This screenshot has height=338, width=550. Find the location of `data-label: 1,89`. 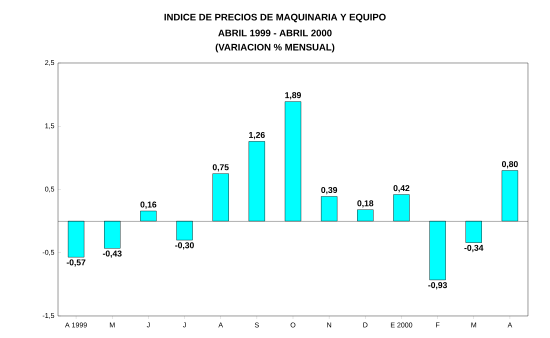

data-label: 1,89 is located at coordinates (293, 96).